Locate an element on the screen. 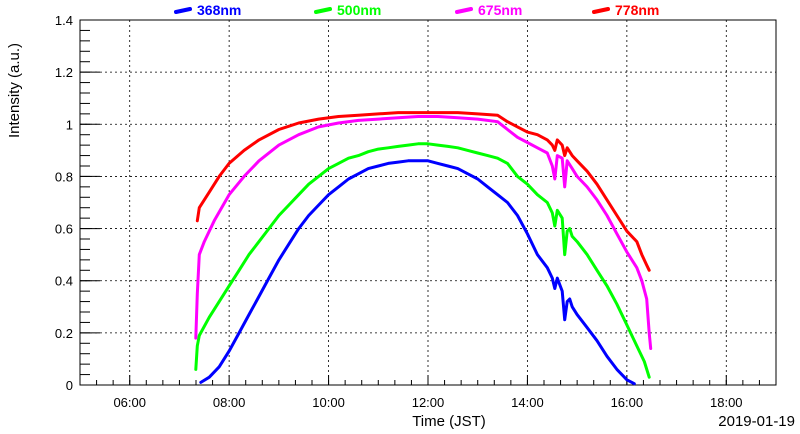 The height and width of the screenshot is (434, 800). x-tick-label: 12:00 is located at coordinates (428, 402).